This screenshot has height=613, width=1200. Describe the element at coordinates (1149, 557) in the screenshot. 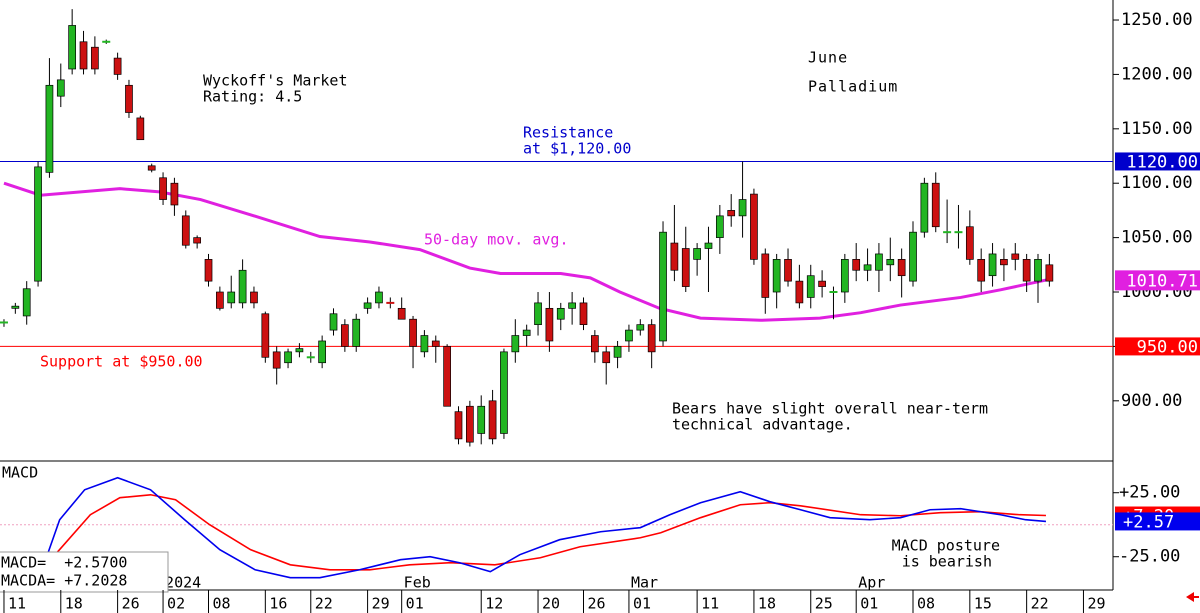

I see `y-tick-label: -25.00` at that location.